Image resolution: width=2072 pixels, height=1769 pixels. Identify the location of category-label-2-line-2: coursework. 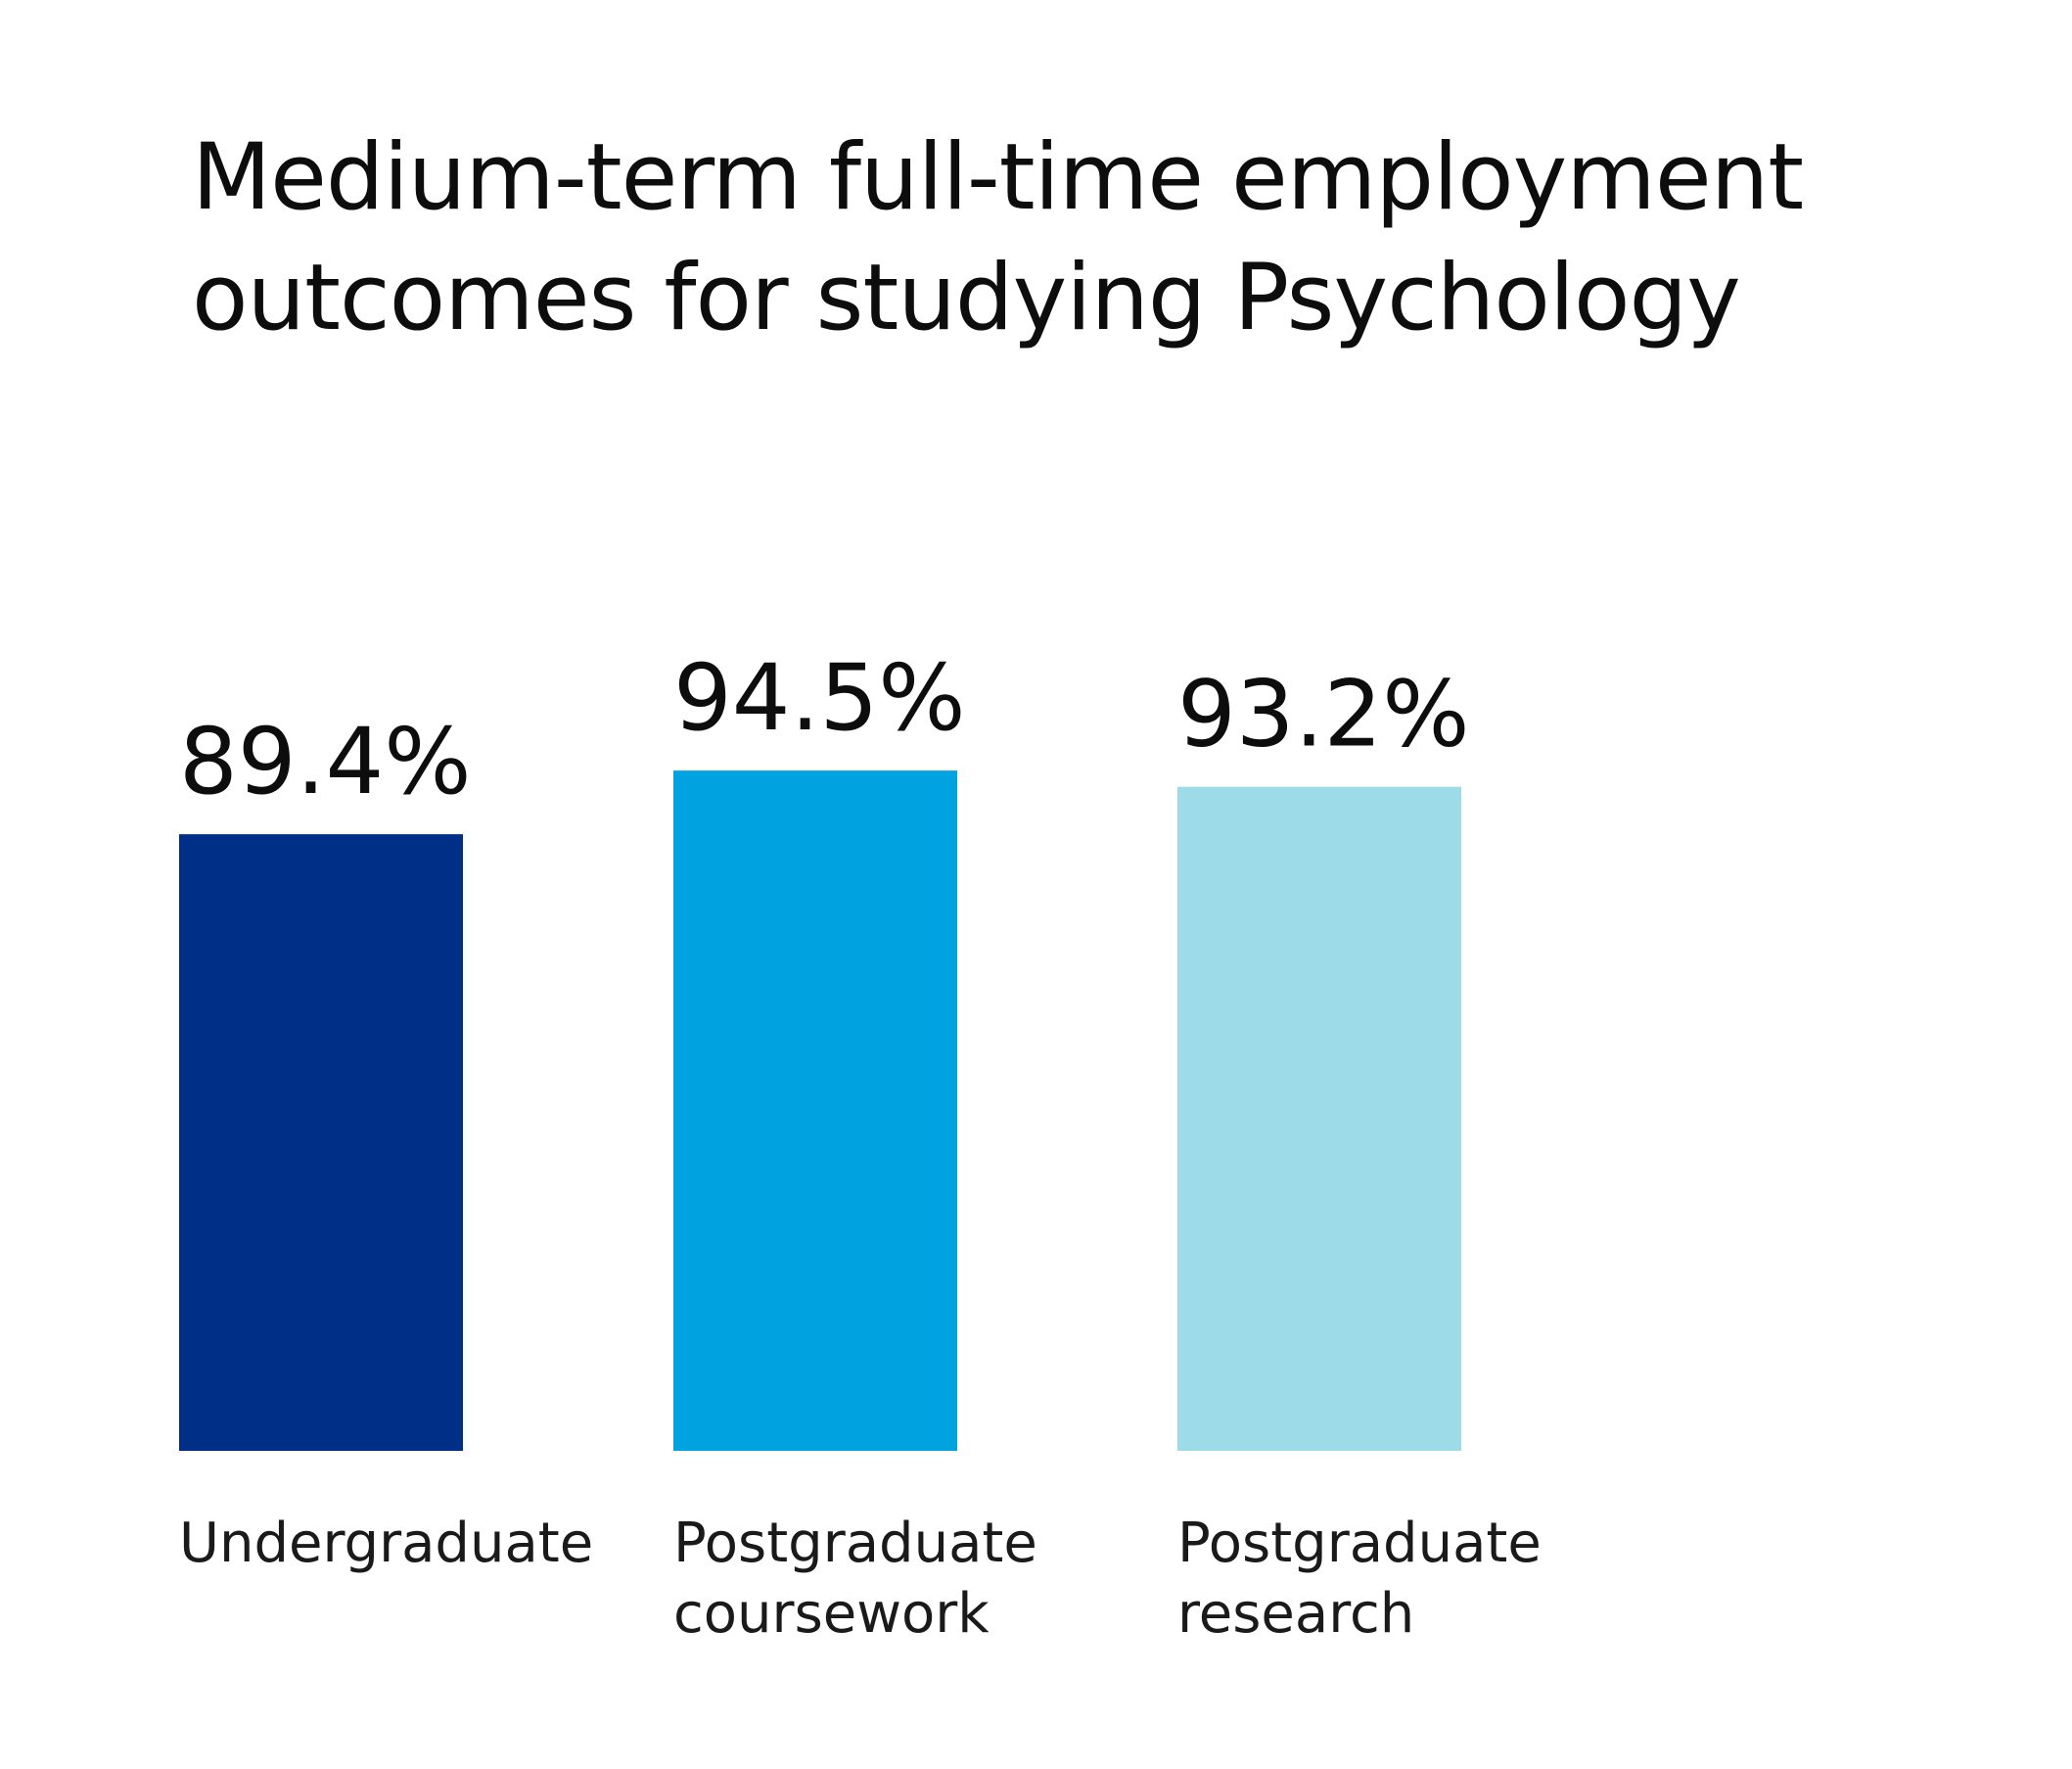
(831, 1614).